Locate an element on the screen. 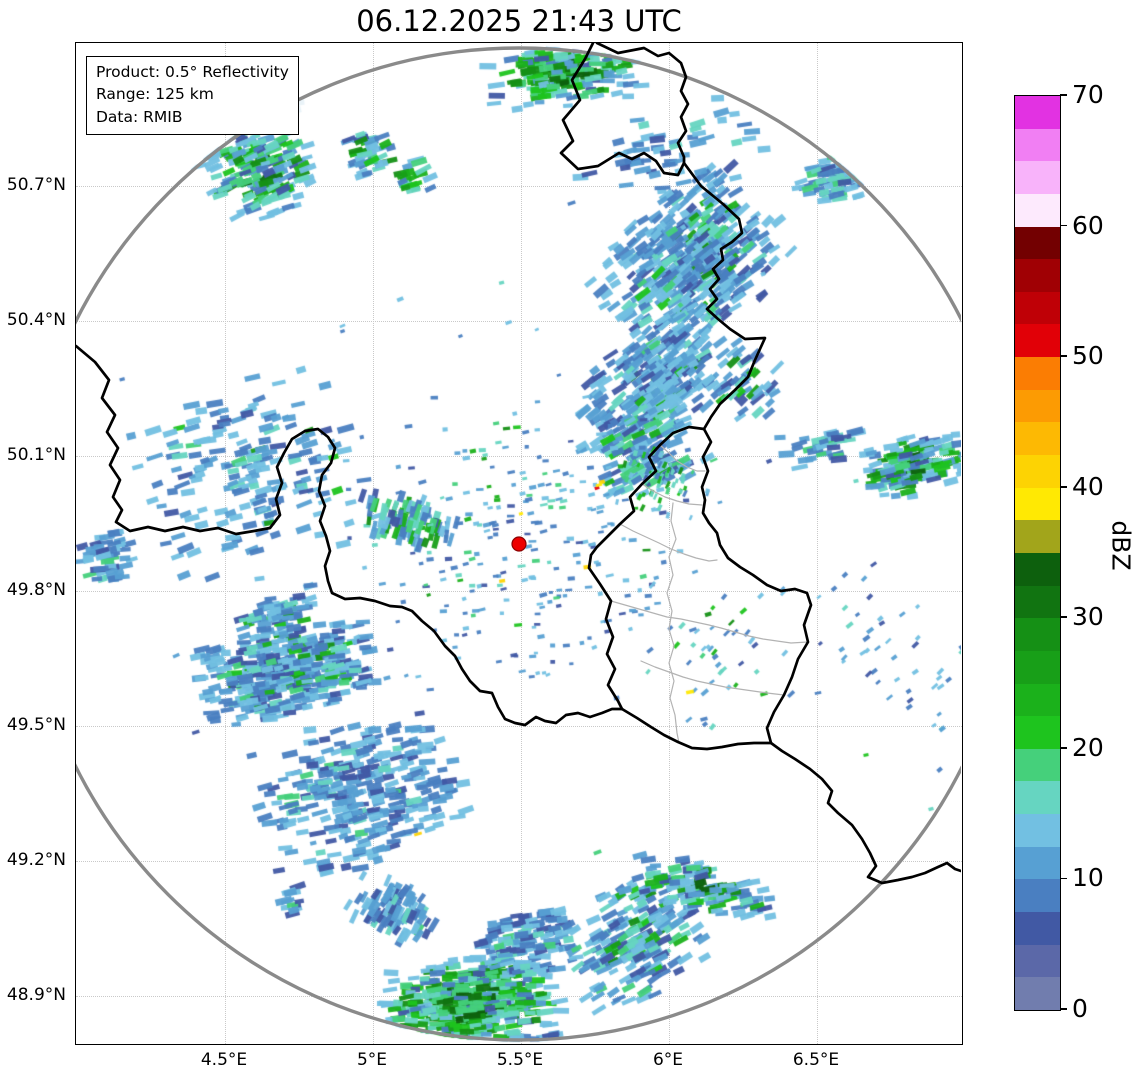  colorbar-tick-label: 30 is located at coordinates (1088, 617).